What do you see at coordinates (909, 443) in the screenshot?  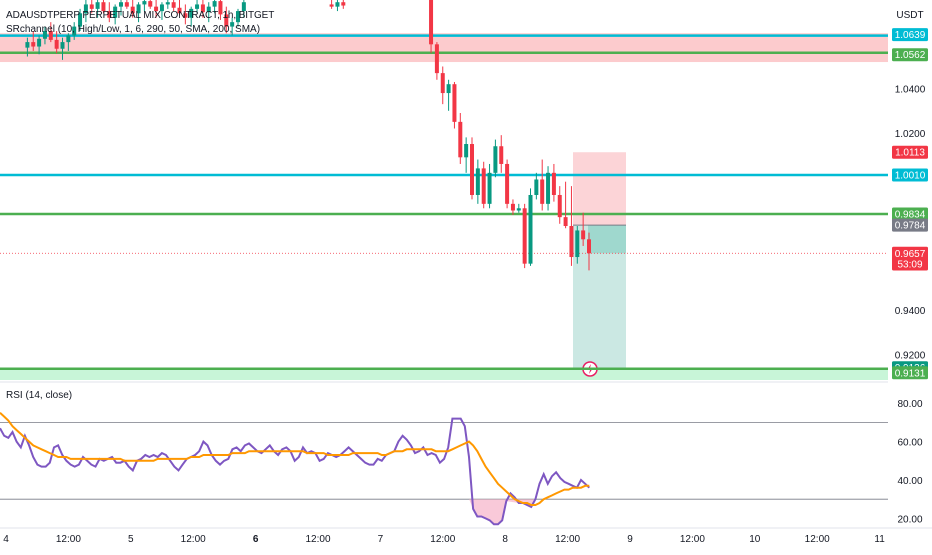 I see `rsi-tick-1: 60.00` at bounding box center [909, 443].